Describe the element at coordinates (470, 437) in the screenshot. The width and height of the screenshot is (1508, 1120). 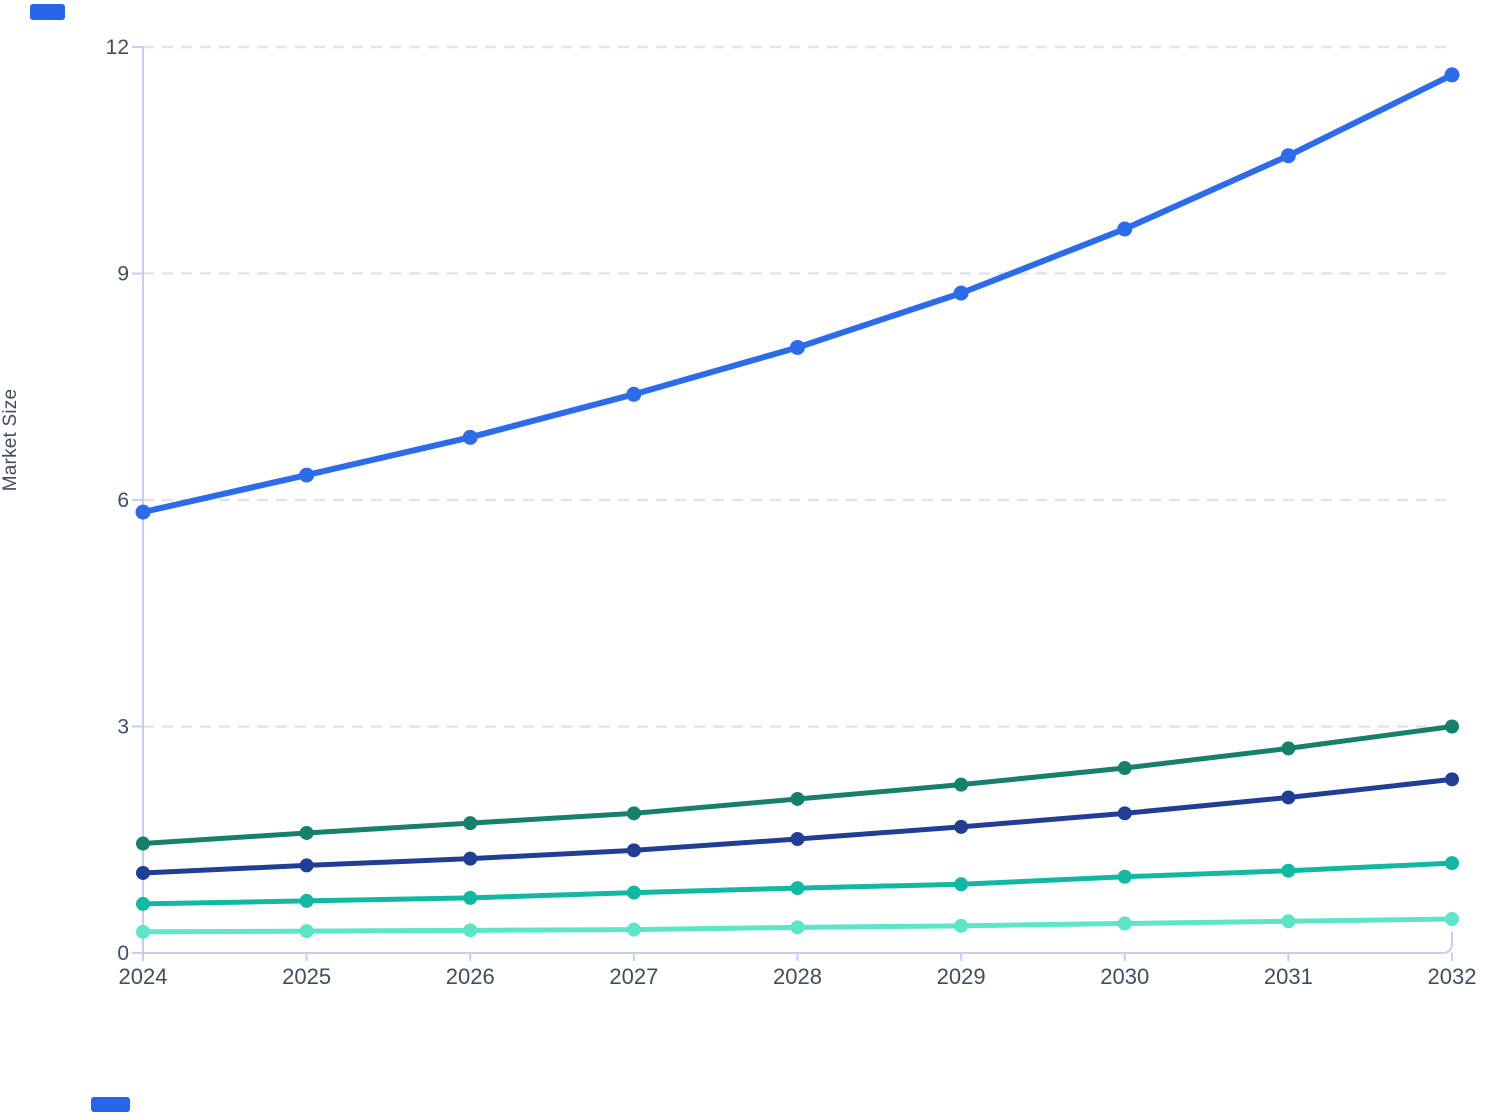
I see `data-point-blue-2026` at that location.